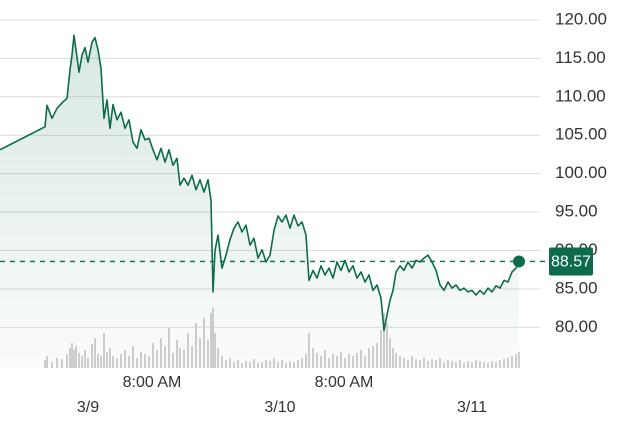 The width and height of the screenshot is (634, 425). I want to click on y-tick-label: 115.00, so click(580, 57).